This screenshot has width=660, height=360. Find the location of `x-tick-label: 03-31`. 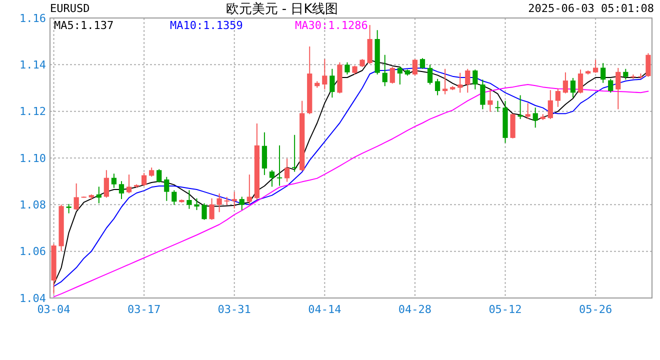

x-tick-label: 03-31 is located at coordinates (234, 309).